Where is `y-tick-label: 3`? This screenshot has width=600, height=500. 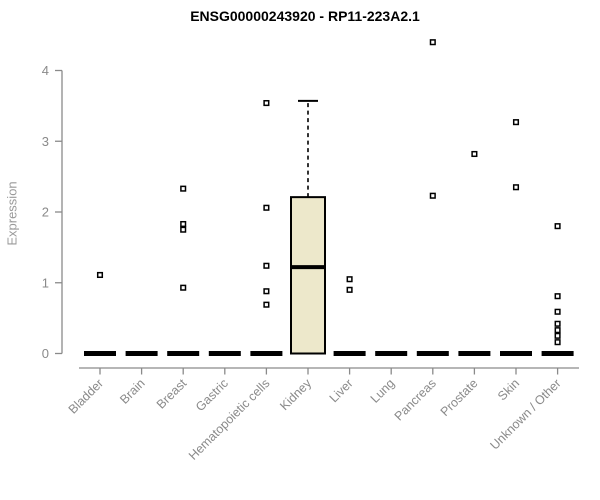 y-tick-label: 3 is located at coordinates (45, 141).